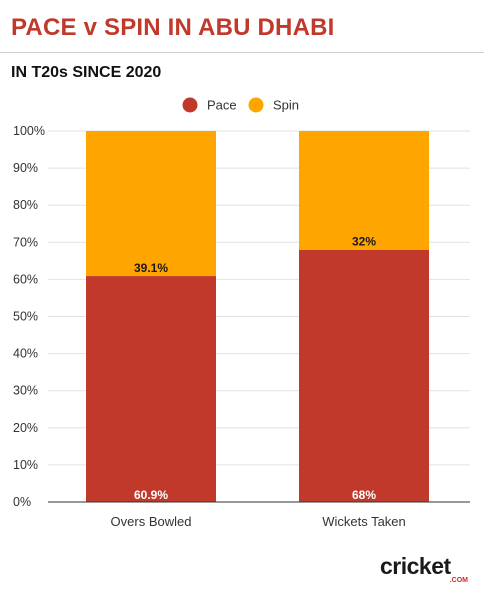 Image resolution: width=500 pixels, height=600 pixels. I want to click on y-tick-label: 70%, so click(25, 242).